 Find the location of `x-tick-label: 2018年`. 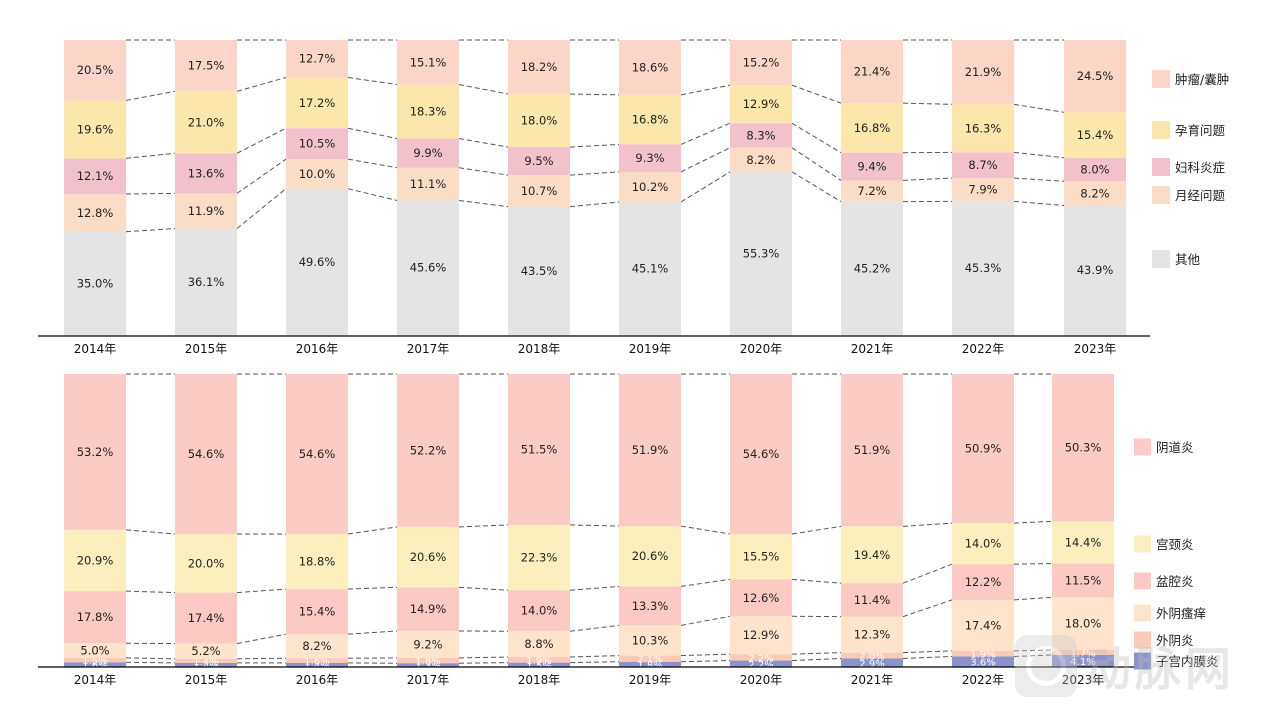

x-tick-label: 2018年 is located at coordinates (539, 349).